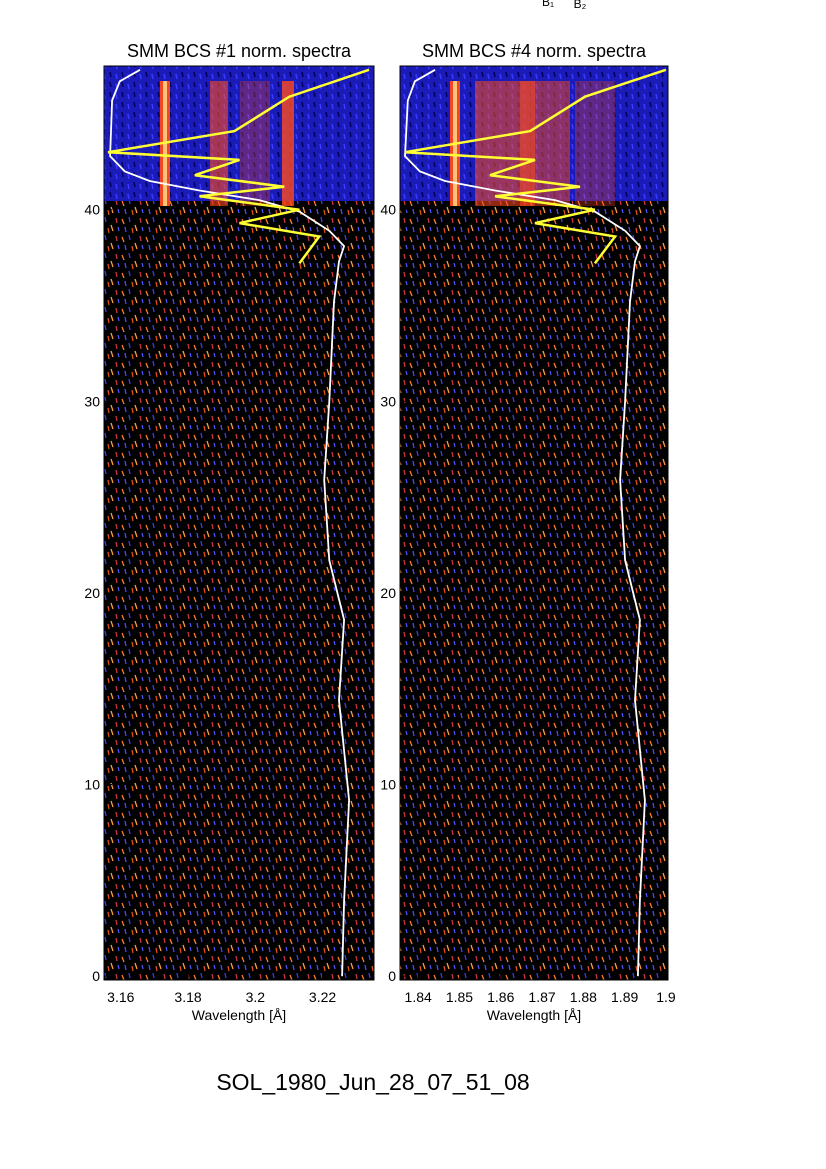  Describe the element at coordinates (372, 1082) in the screenshot. I see `footer: SOL_1980_Jun_28_07_51_08` at that location.